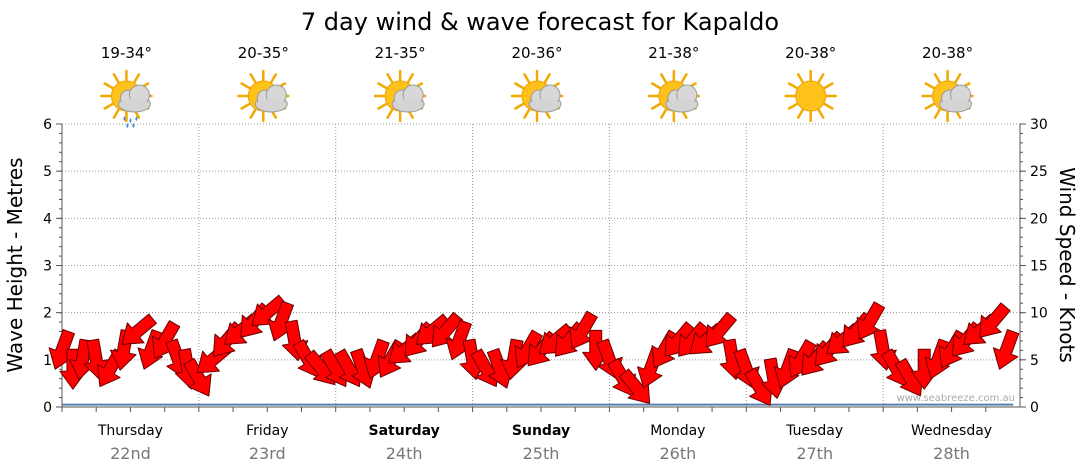 The height and width of the screenshot is (475, 1080). I want to click on sun-icon, so click(810, 96).